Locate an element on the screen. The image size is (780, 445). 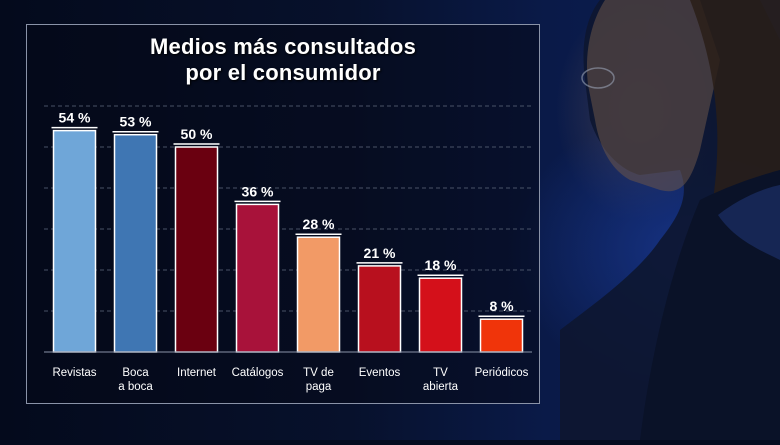
category-label: Revistas is located at coordinates (74, 373).